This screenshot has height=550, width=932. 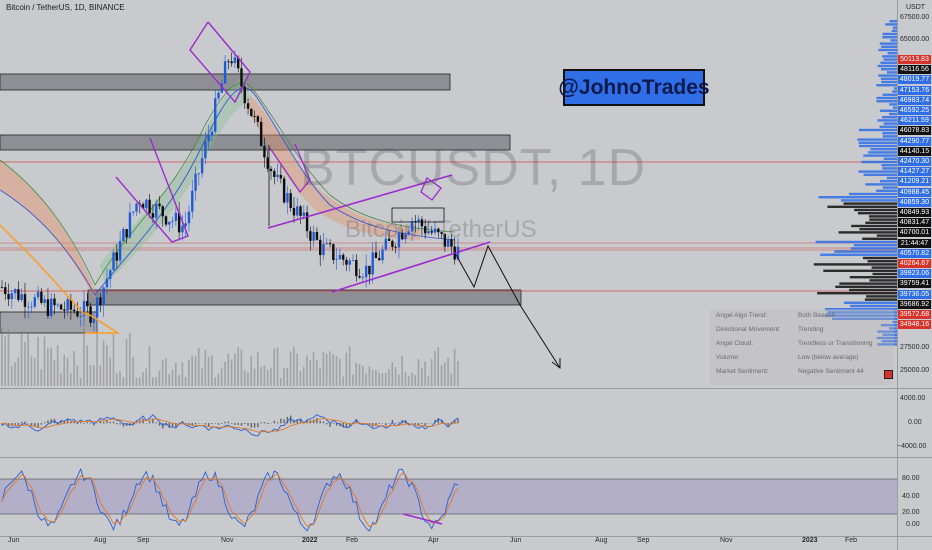 I want to click on brand-handle: @JohnoTrades, so click(x=634, y=87).